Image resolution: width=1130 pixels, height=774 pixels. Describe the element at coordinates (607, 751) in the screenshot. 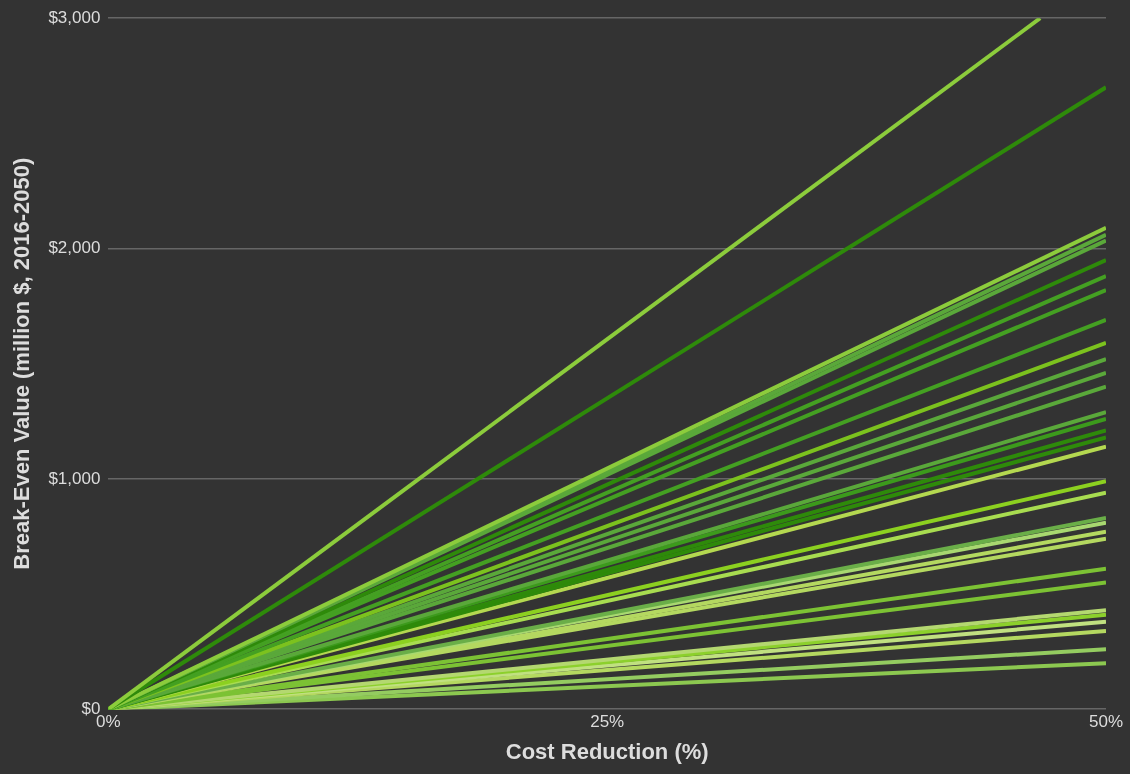

I see `x-axis-title: Cost Reduction (%)` at that location.